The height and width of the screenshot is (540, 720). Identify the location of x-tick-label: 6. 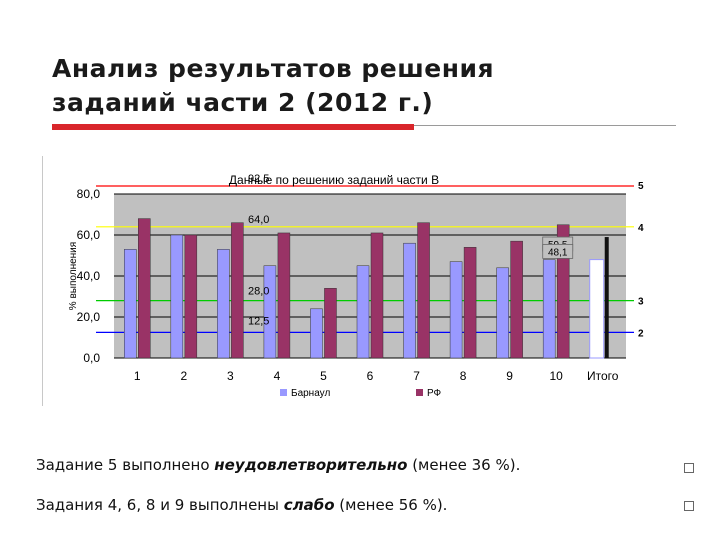
(370, 376).